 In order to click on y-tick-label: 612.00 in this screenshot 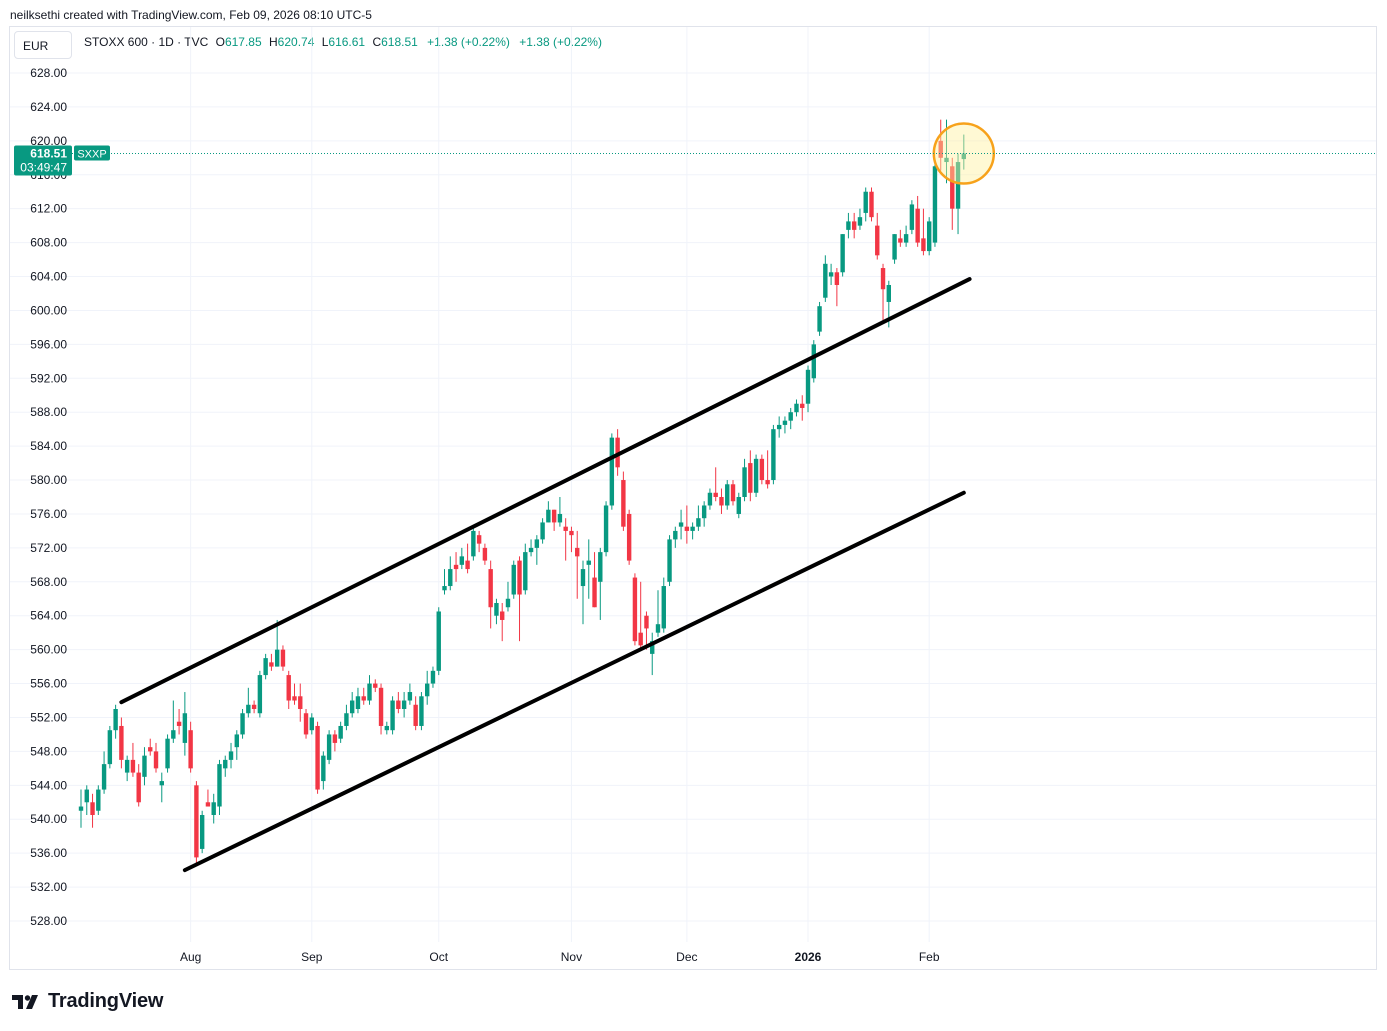, I will do `click(48, 209)`.